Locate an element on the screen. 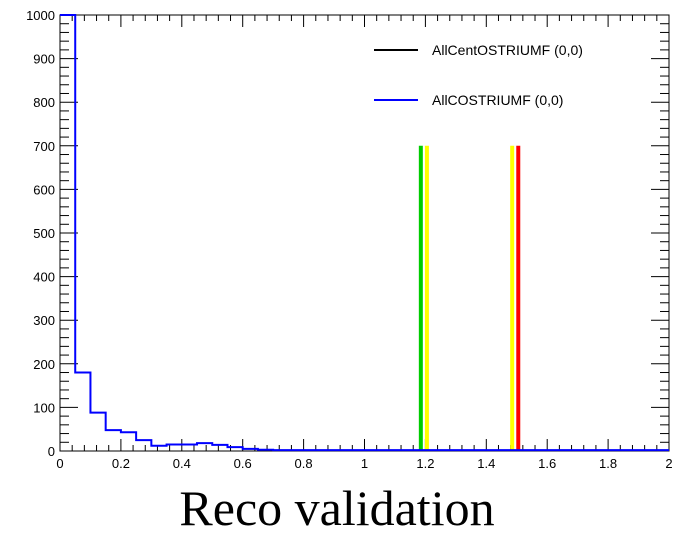  y-tick-label: 800 is located at coordinates (44, 102).